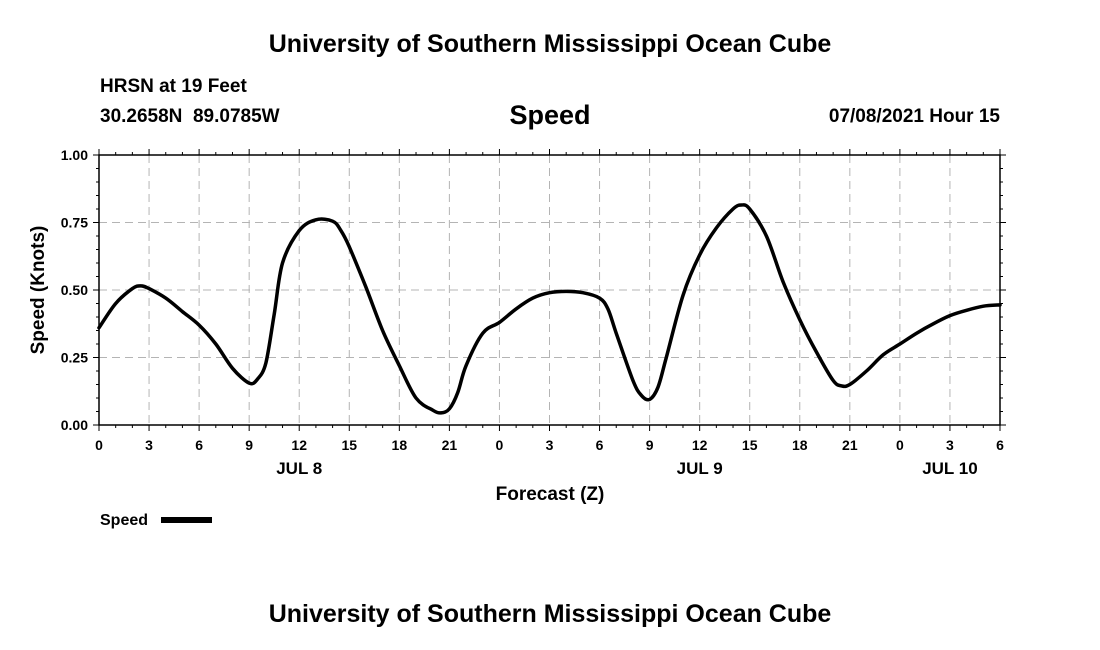  Describe the element at coordinates (550, 494) in the screenshot. I see `x-axis-label: Forecast (Z)` at that location.